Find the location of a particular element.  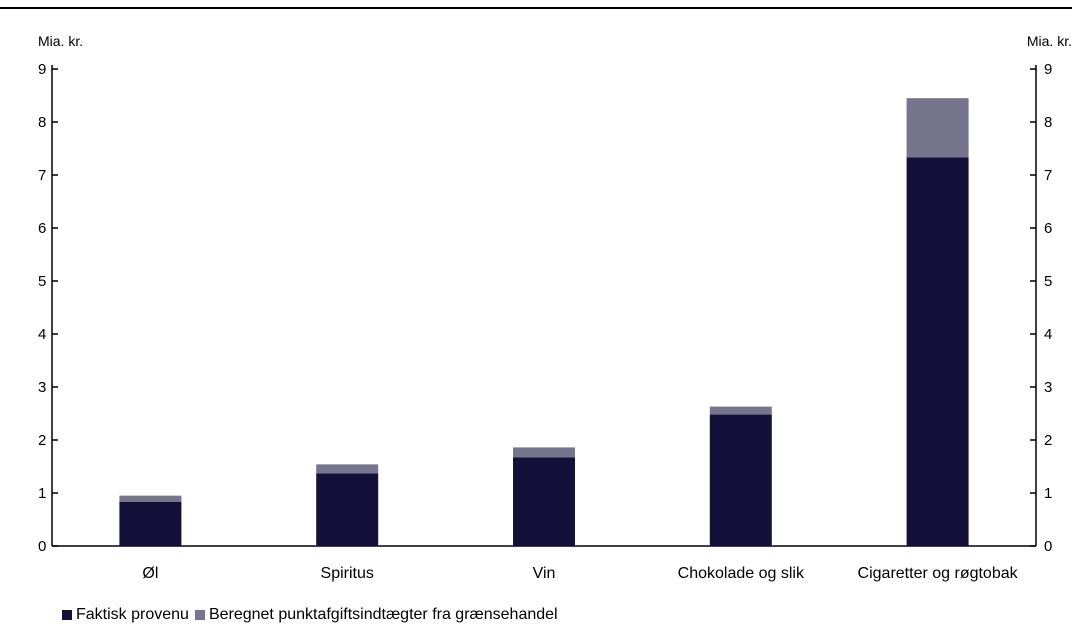

left-y-tick-label: 6 is located at coordinates (42, 228).